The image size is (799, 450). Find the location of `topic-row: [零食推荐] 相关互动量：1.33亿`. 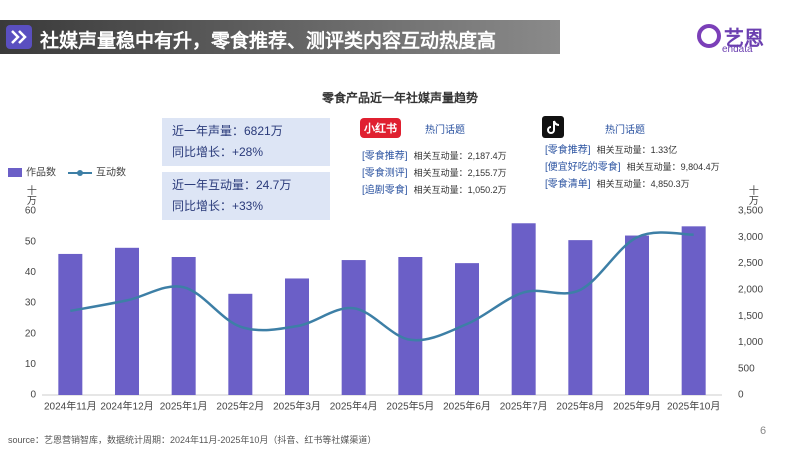

topic-row: [零食推荐] 相关互动量：1.33亿 is located at coordinates (640, 150).